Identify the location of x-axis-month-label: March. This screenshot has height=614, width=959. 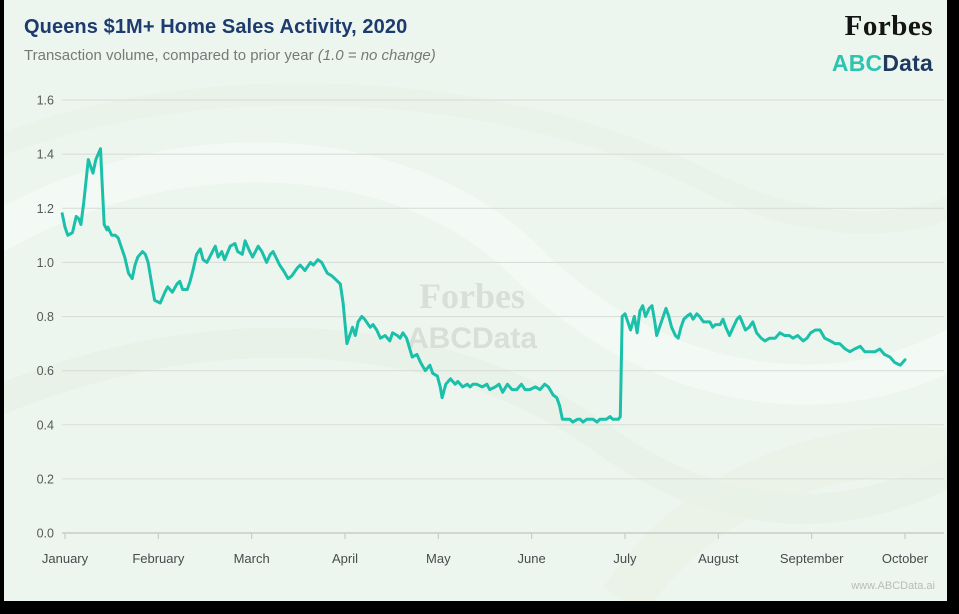
(252, 558).